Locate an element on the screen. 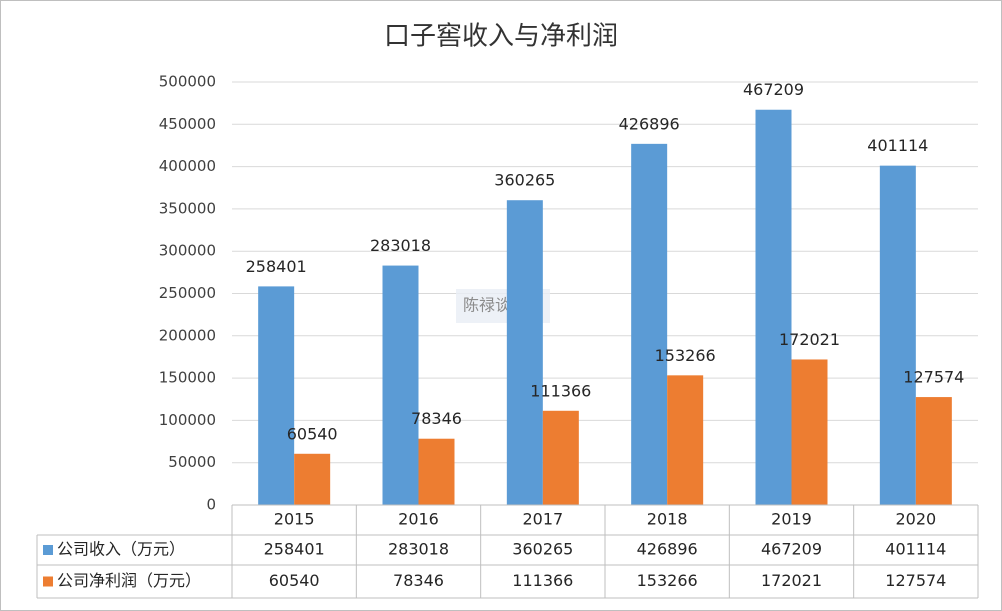 The height and width of the screenshot is (611, 1002). x-tick-label: 2016 is located at coordinates (418, 519).